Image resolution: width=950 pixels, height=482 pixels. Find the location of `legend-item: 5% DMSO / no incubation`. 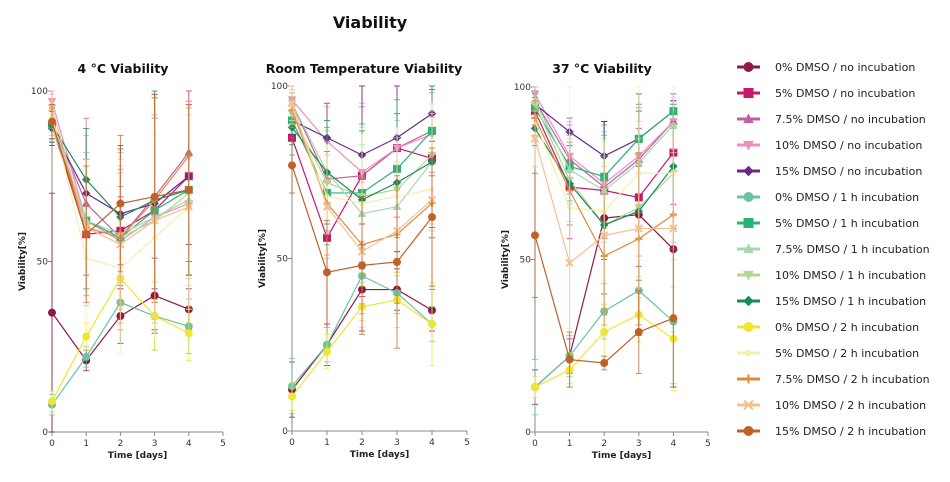

legend-item: 5% DMSO / no incubation is located at coordinates (826, 93).